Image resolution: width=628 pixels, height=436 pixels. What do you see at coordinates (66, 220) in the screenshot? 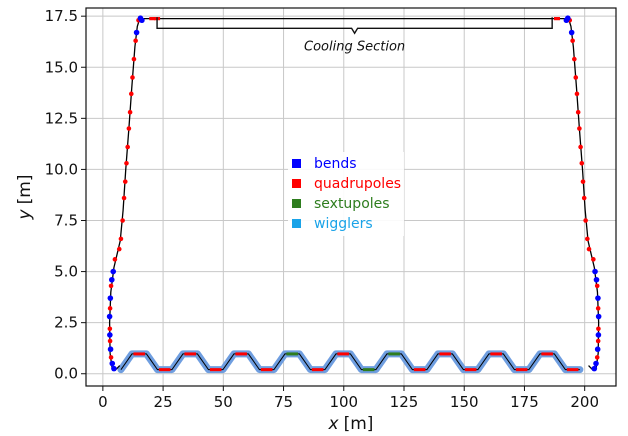
I see `y-tick-label: 7.5` at bounding box center [66, 220].